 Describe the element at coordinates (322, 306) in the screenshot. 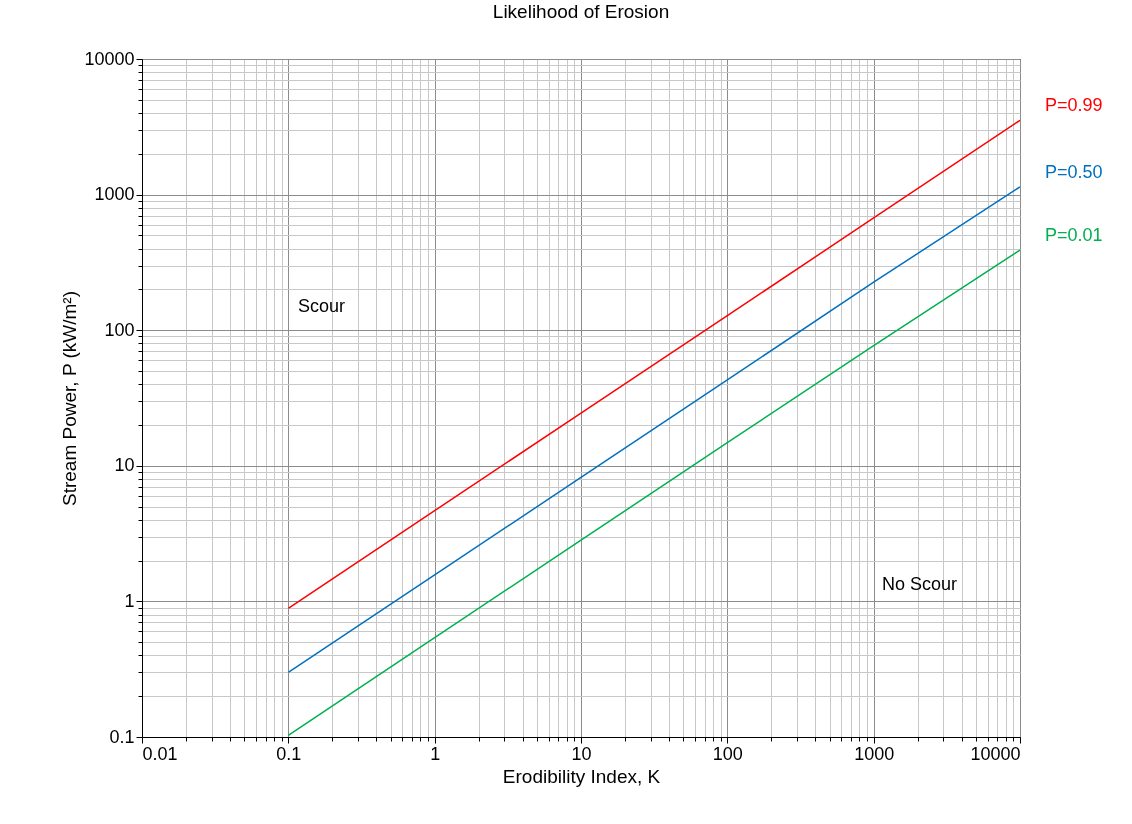

I see `annotation: Scour` at that location.